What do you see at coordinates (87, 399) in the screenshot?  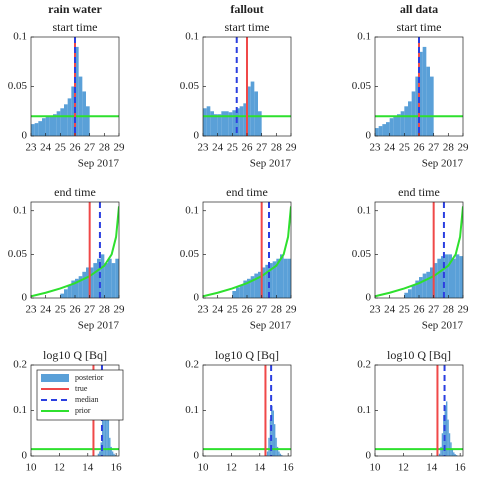 I see `legend-label: median` at bounding box center [87, 399].